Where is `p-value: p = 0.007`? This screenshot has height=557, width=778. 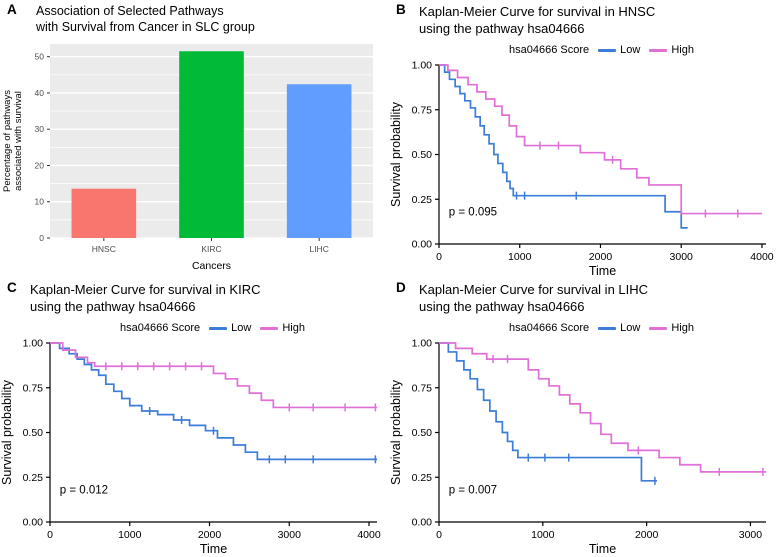
p-value: p = 0.007 is located at coordinates (473, 490).